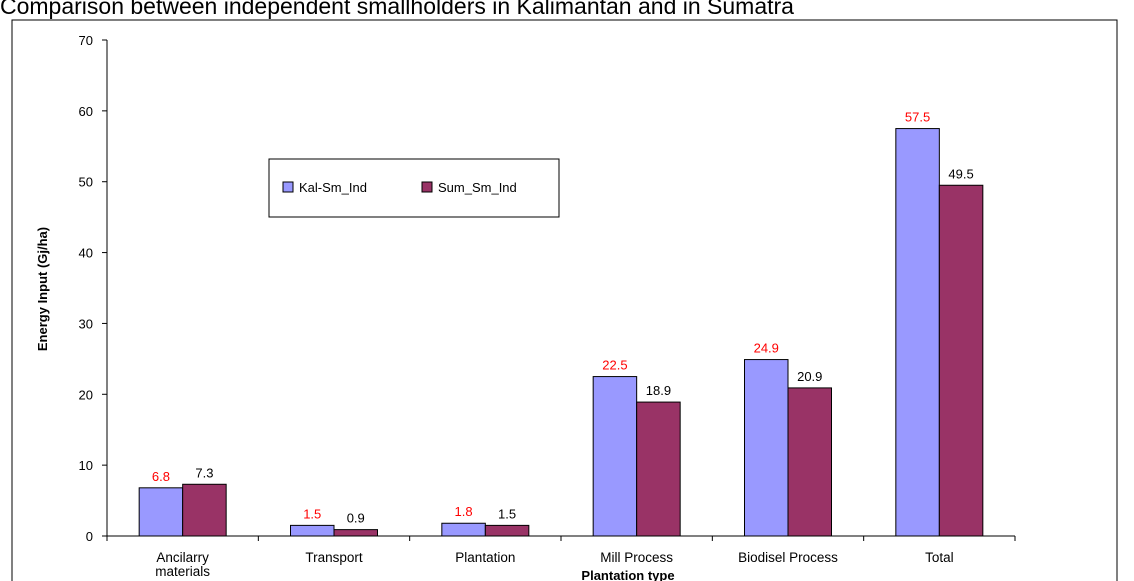 The height and width of the screenshot is (581, 1134). What do you see at coordinates (86, 182) in the screenshot?
I see `y-tick-label: 50` at bounding box center [86, 182].